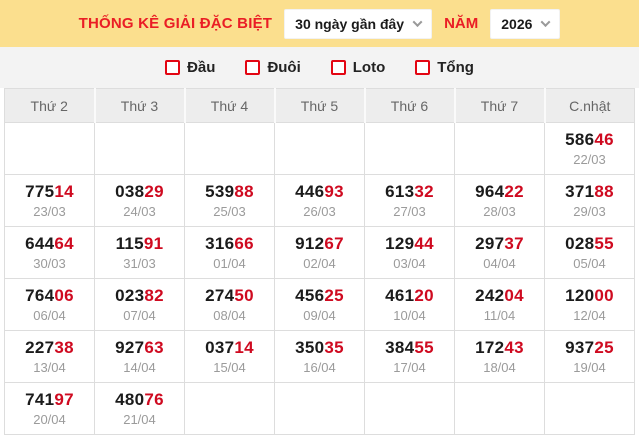 The height and width of the screenshot is (437, 639). Describe the element at coordinates (604, 295) in the screenshot. I see `prize-number-tail: 00` at that location.